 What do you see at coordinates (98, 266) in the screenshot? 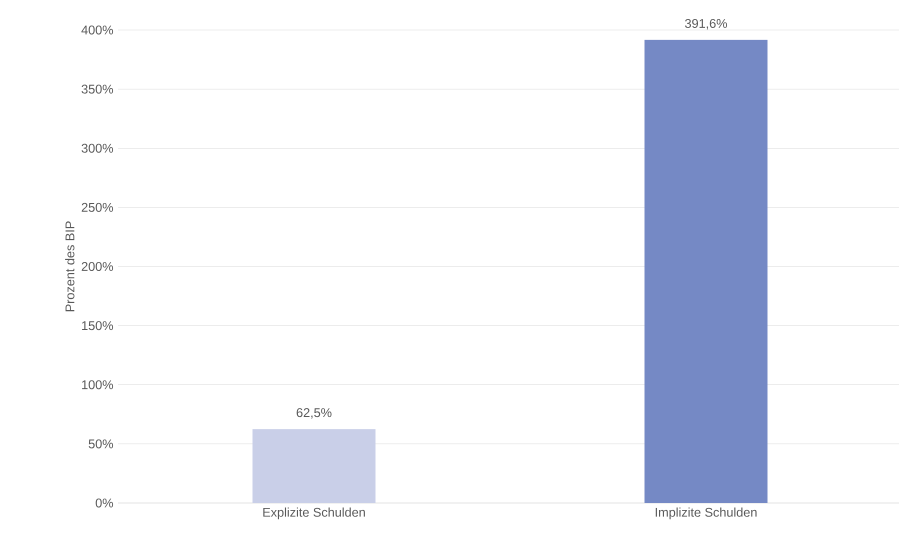
I see `y-tick-label: 200%` at bounding box center [98, 266].